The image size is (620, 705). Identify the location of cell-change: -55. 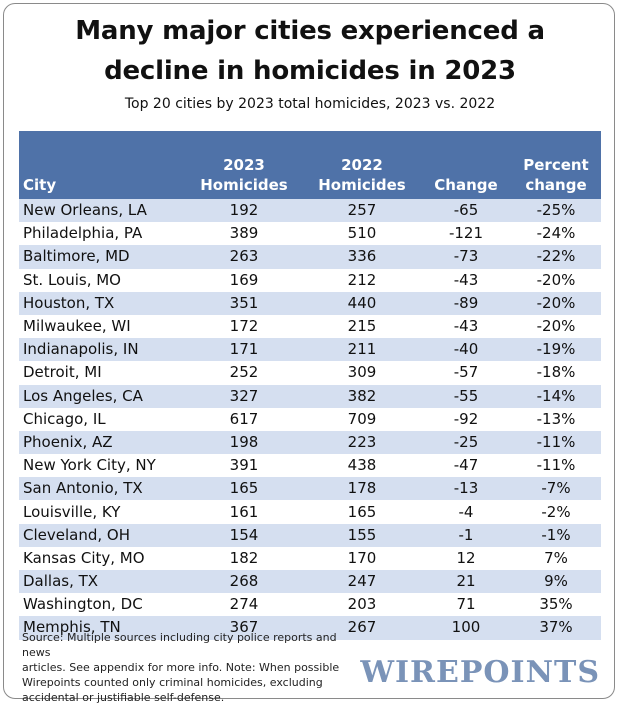
(466, 395).